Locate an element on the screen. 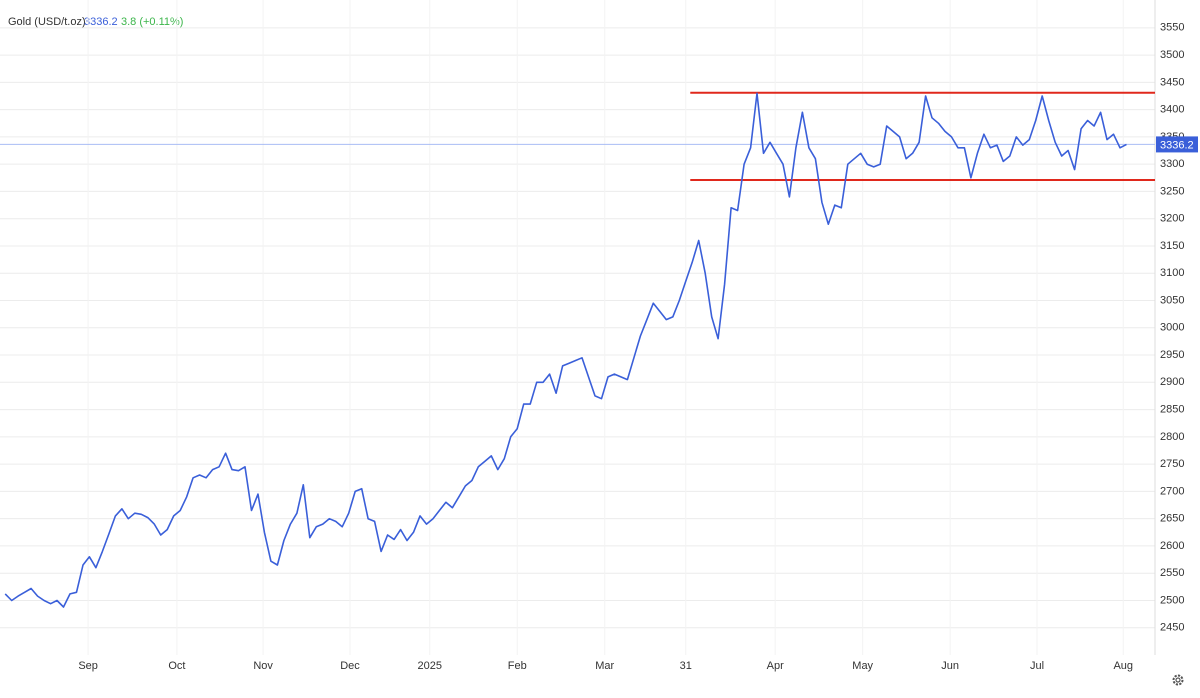  y-tick-label: 2600 is located at coordinates (1172, 546).